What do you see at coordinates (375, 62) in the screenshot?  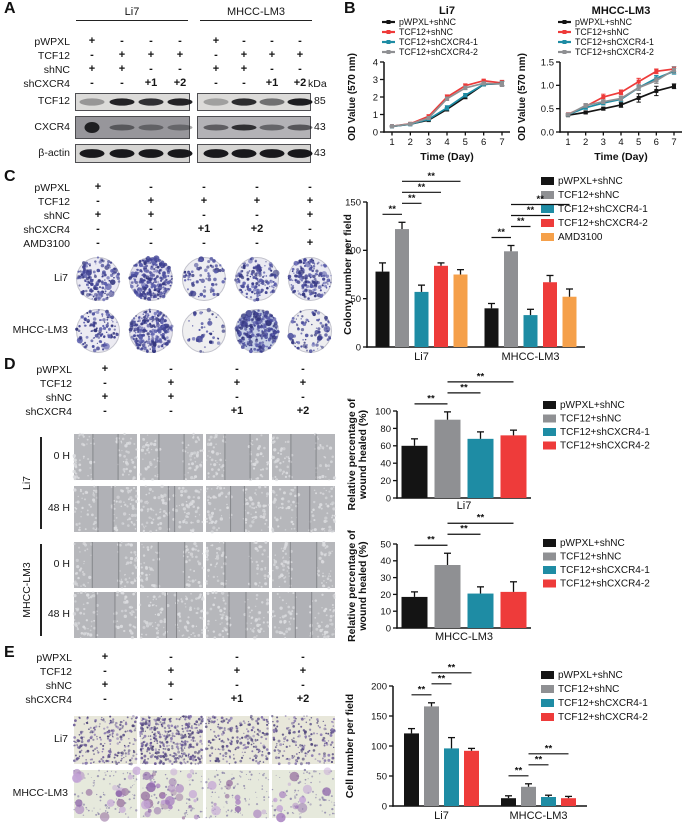 I see `y-tick-label: 4` at bounding box center [375, 62].